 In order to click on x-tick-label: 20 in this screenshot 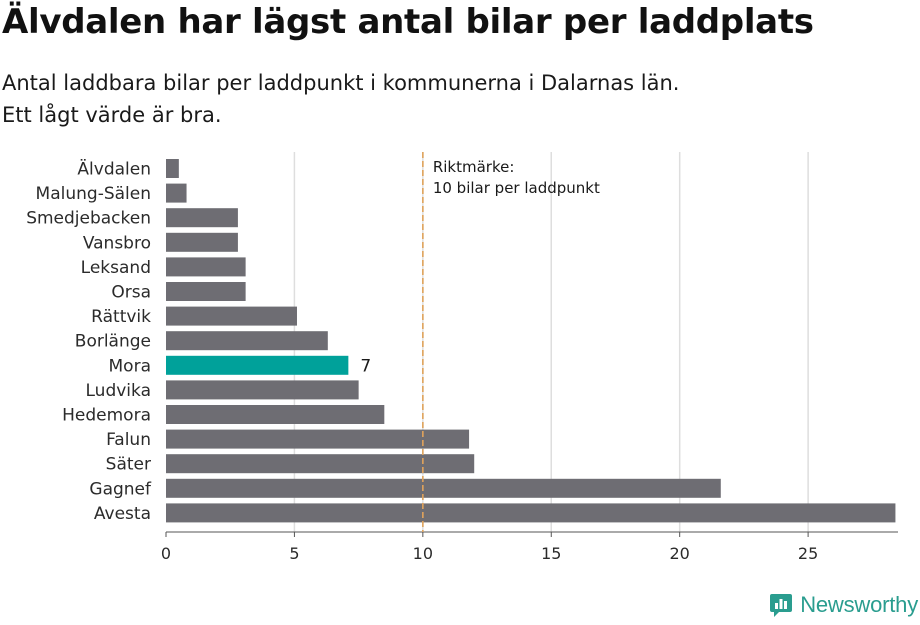, I will do `click(680, 553)`.